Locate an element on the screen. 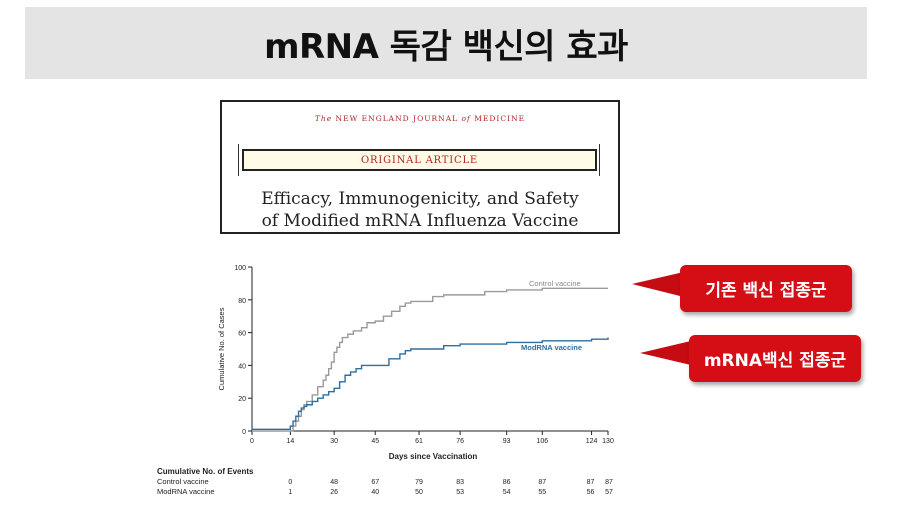  article-title-line2: of Modified mRNA Influenza Vaccine is located at coordinates (420, 221).